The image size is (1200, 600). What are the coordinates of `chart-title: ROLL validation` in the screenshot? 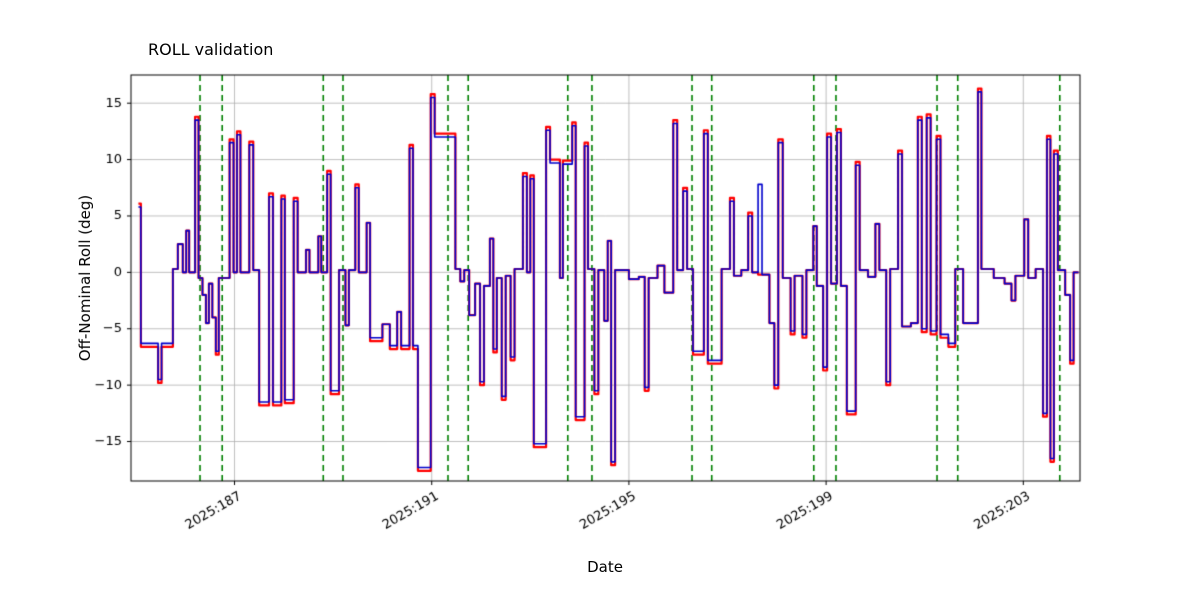 It's located at (211, 49).